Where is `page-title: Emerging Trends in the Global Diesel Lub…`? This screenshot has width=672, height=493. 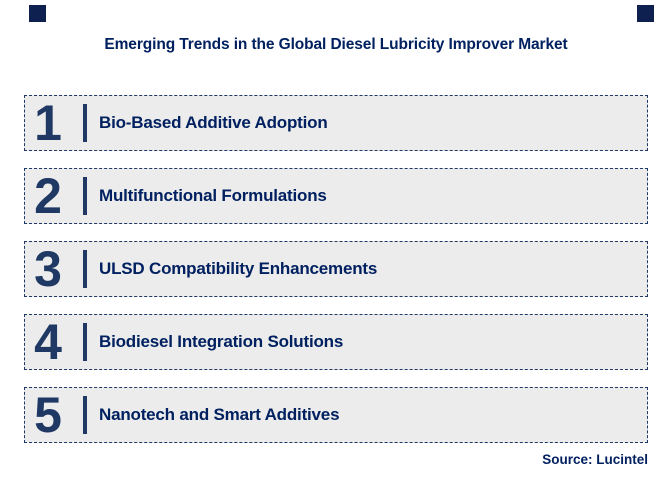 page-title: Emerging Trends in the Global Diesel Lub… is located at coordinates (336, 44).